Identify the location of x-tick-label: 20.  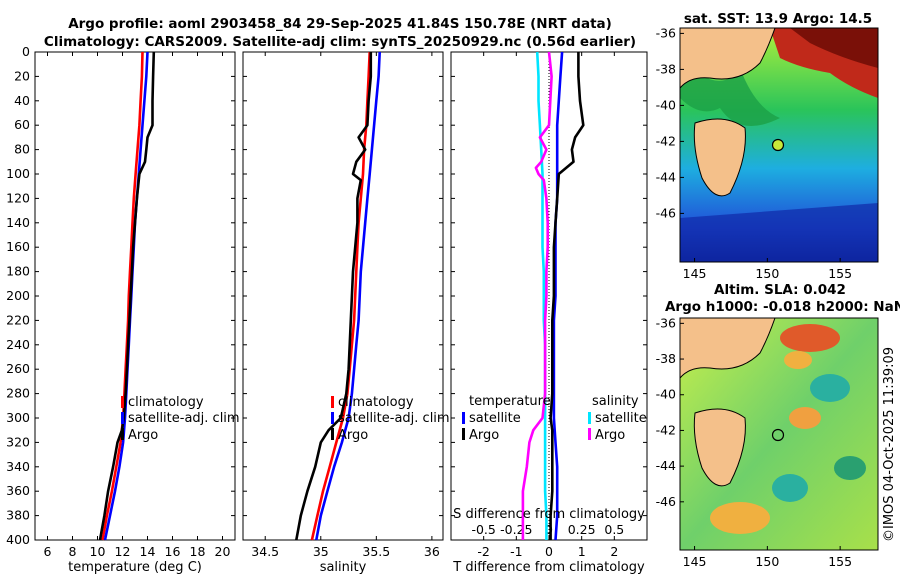
(223, 551).